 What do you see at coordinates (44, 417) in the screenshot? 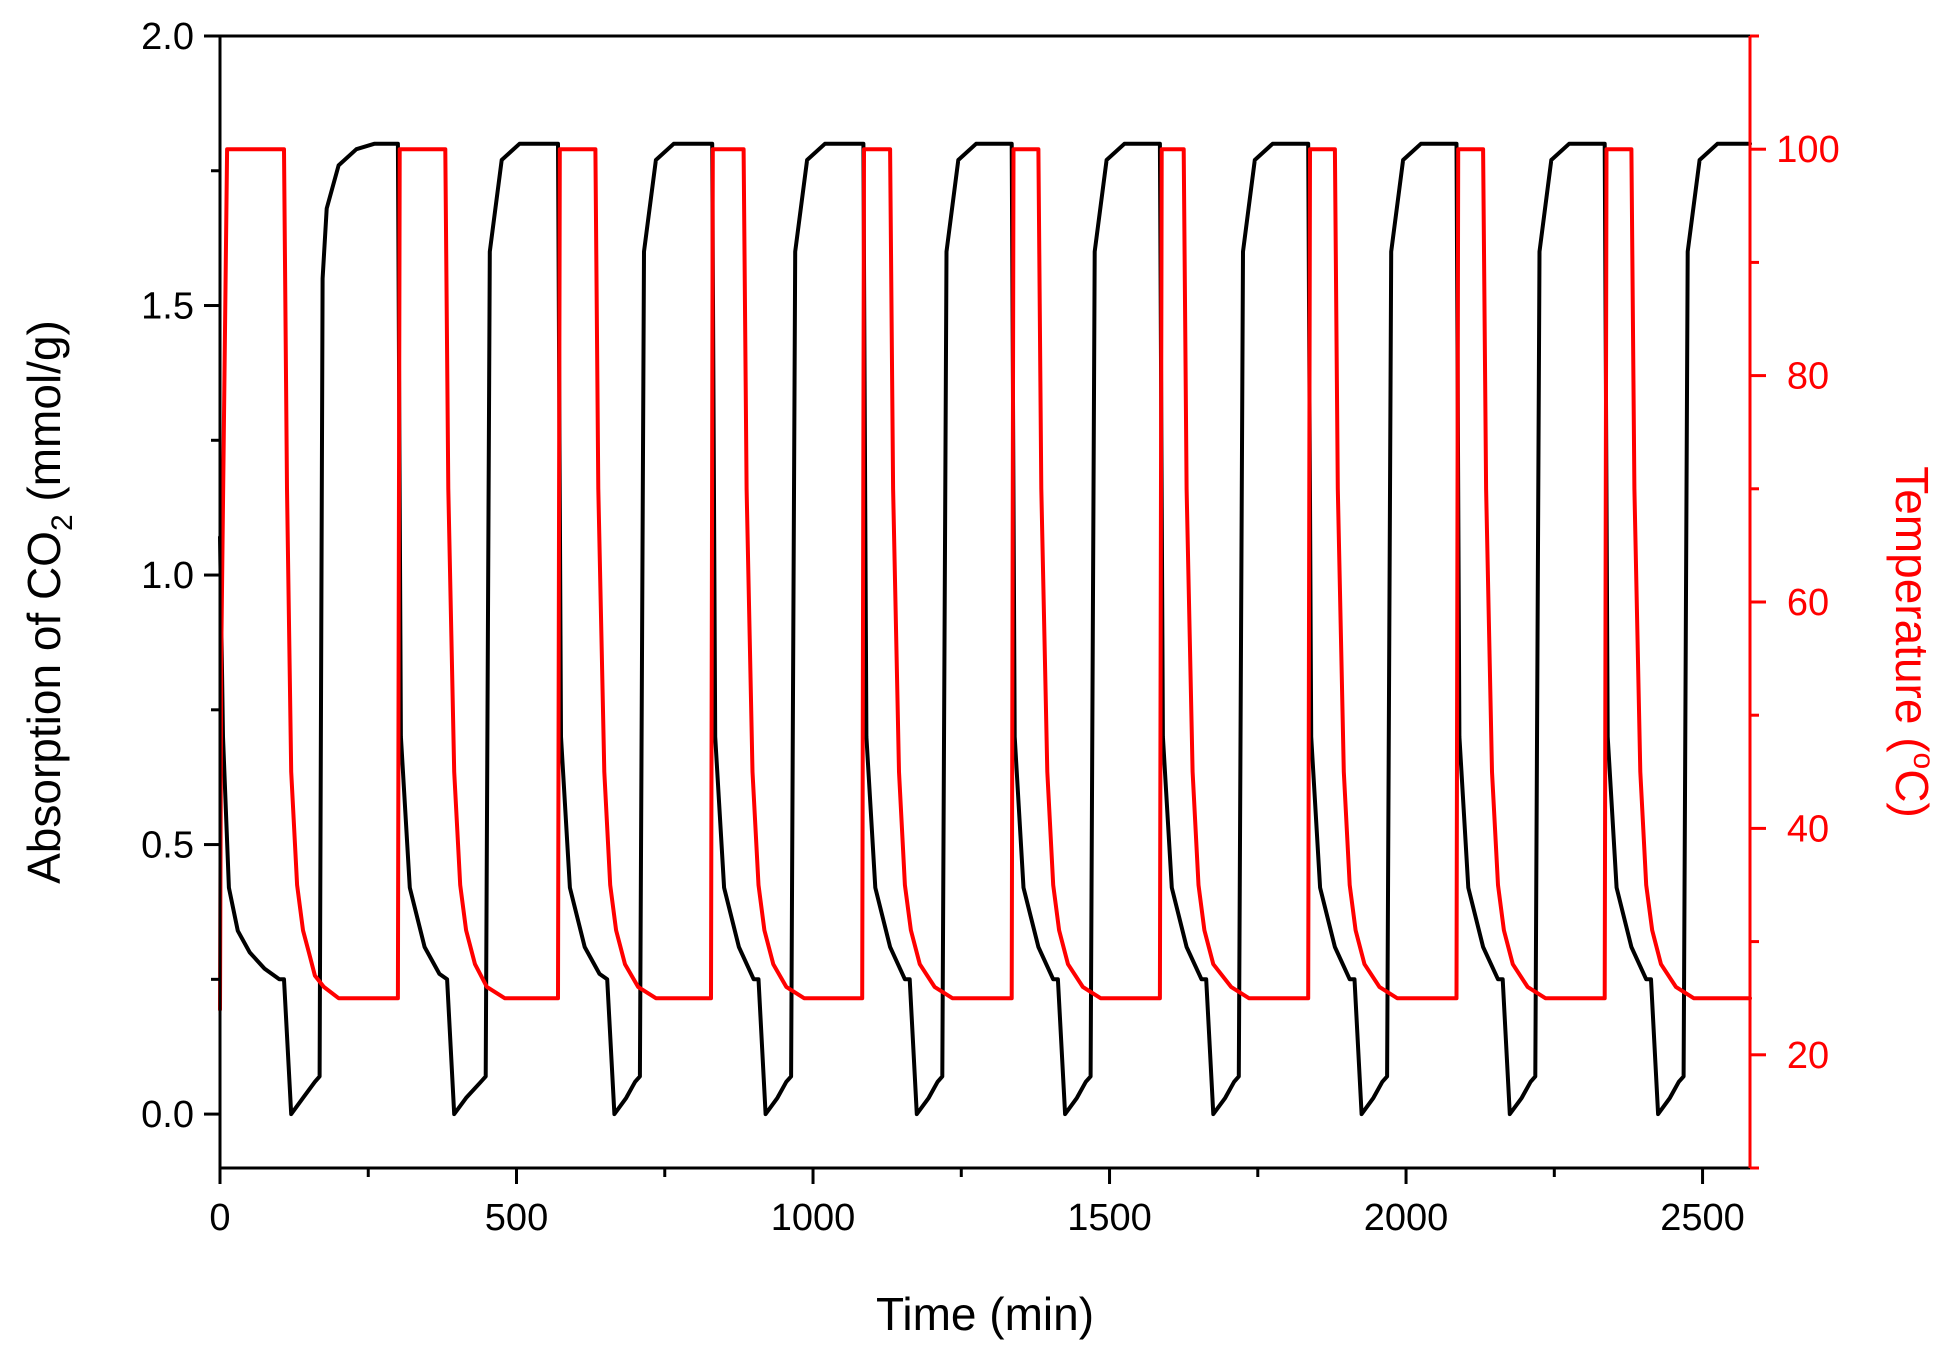
I see `left-y-axis-title-suffix: (mmol/g)` at bounding box center [44, 417].